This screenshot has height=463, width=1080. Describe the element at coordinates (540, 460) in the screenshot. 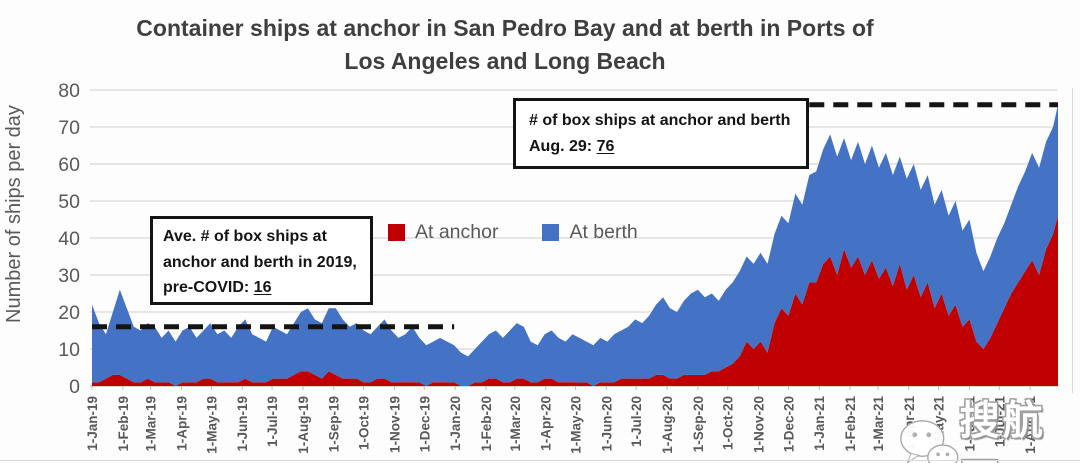

I see `bottom-border-line` at that location.